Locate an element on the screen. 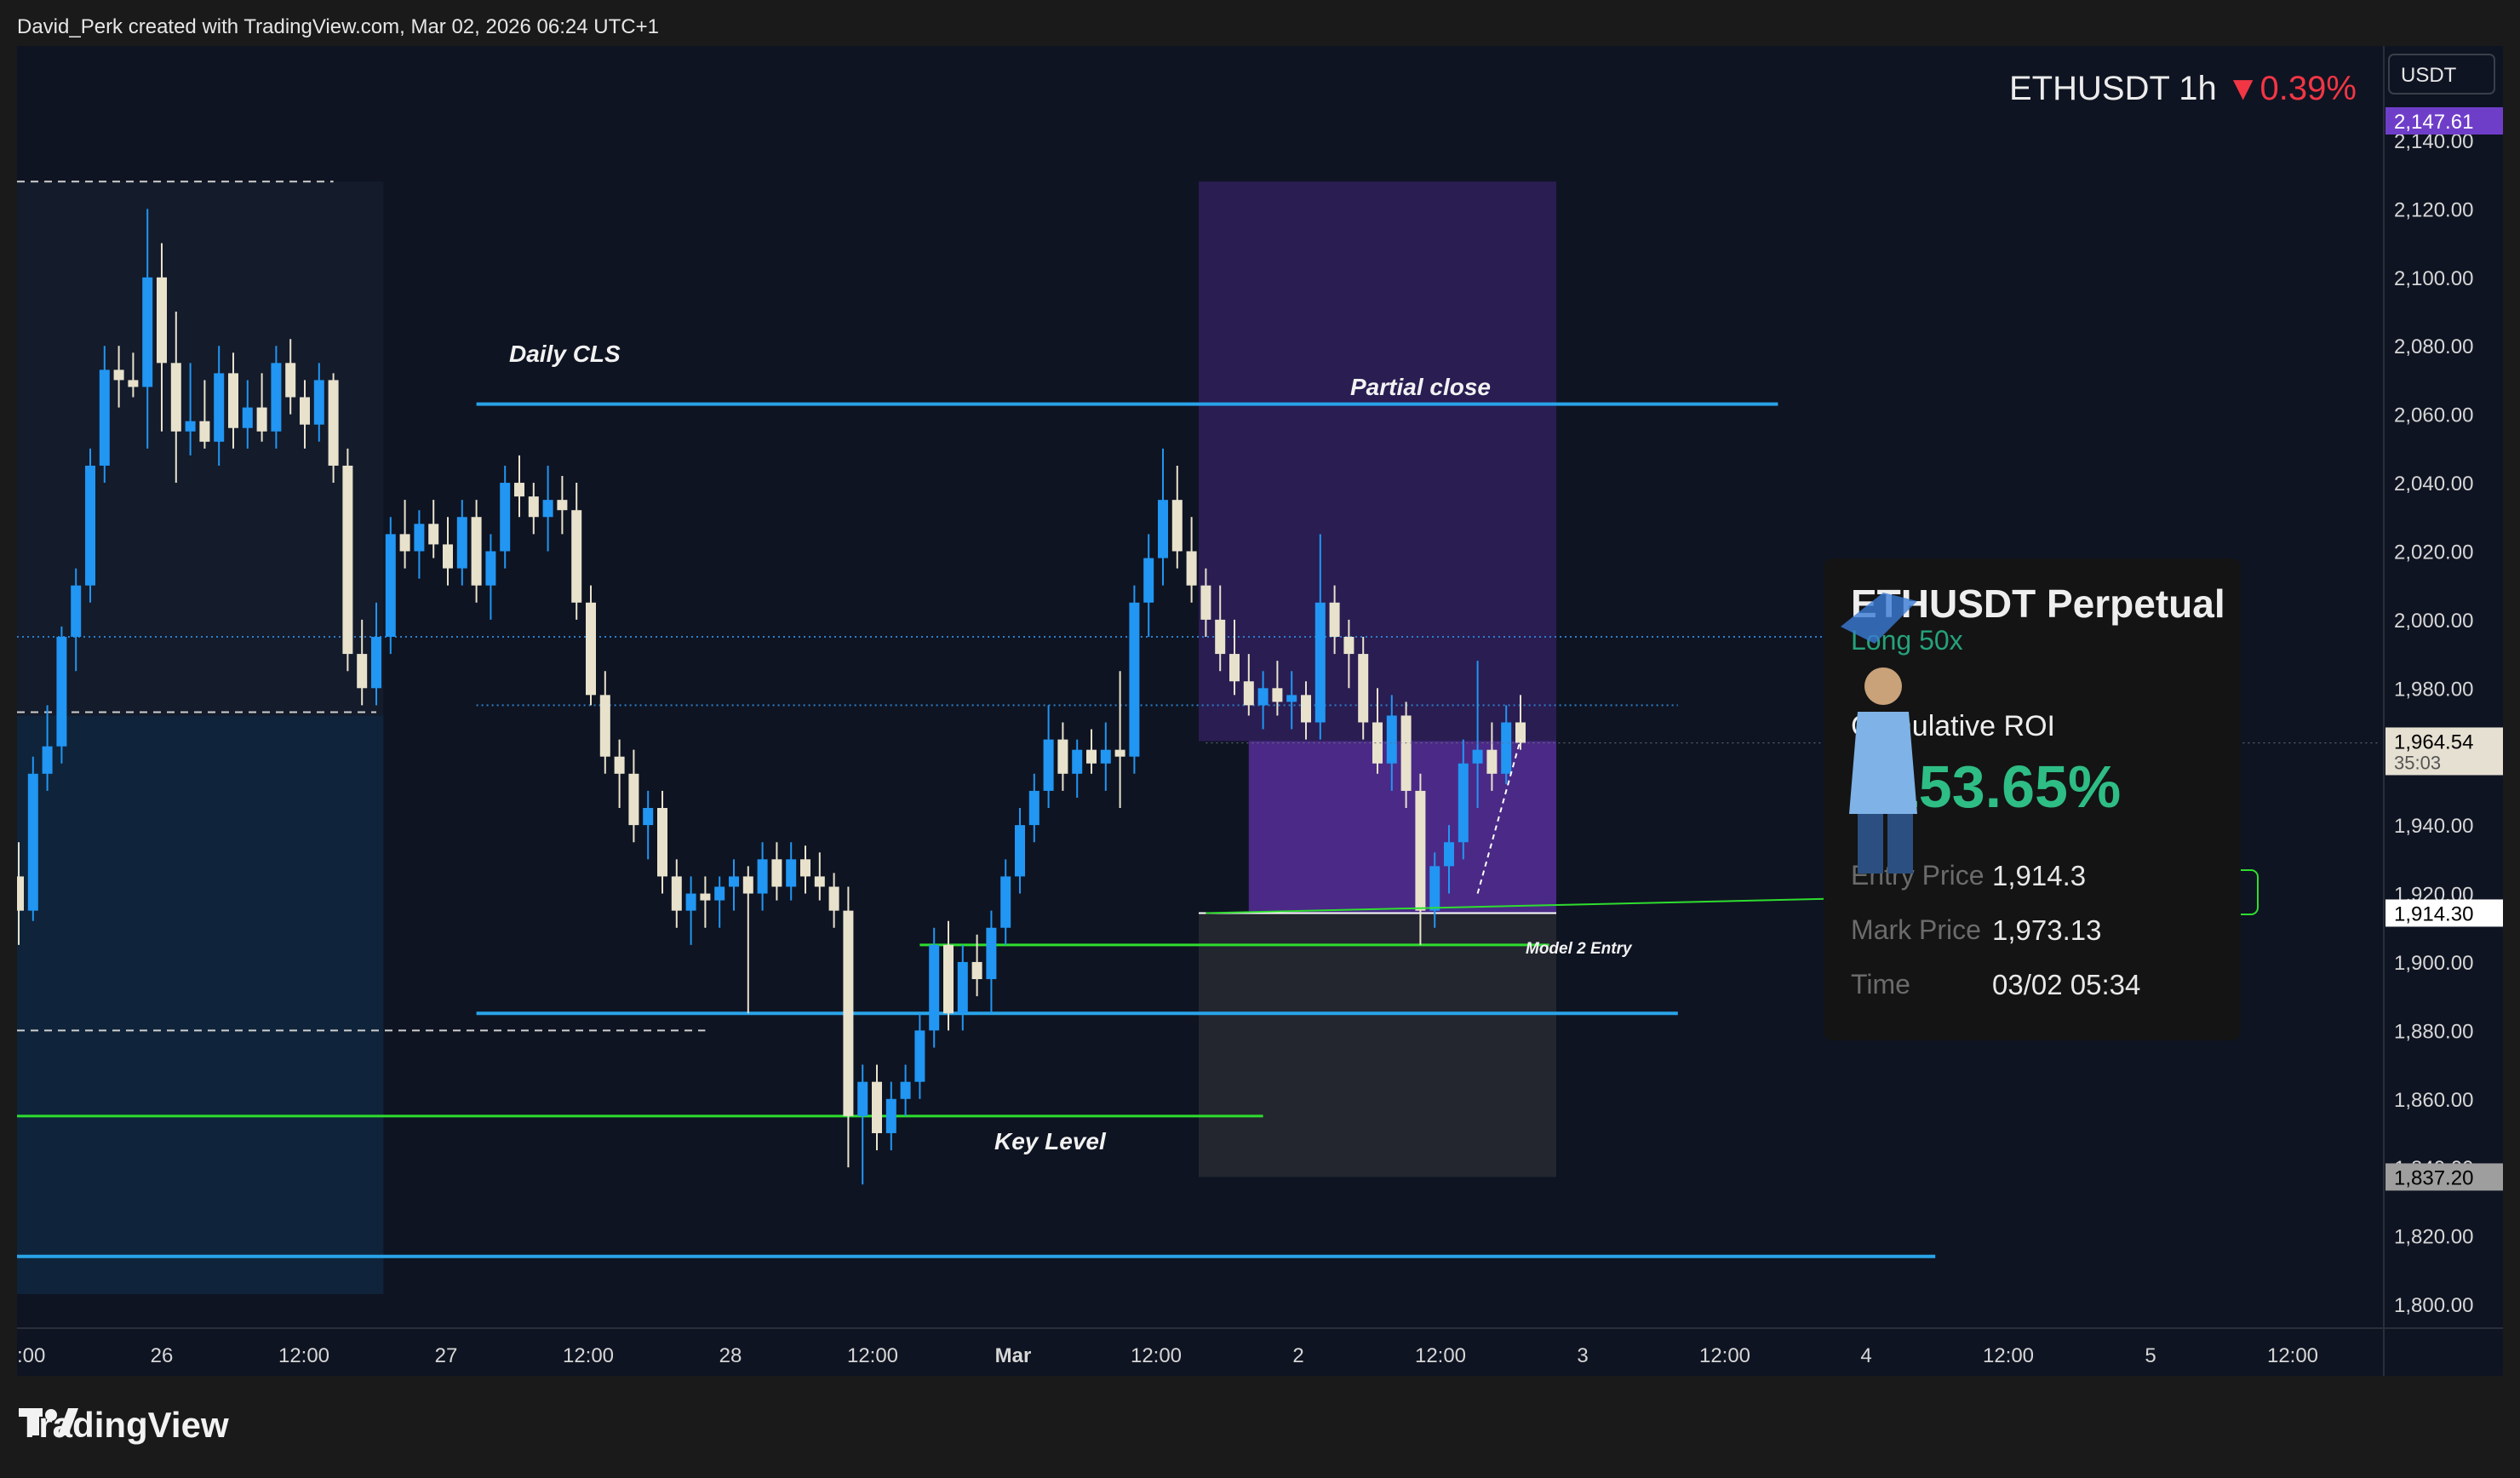 This screenshot has width=2520, height=1478. x-tick-label: 2 is located at coordinates (1297, 1355).